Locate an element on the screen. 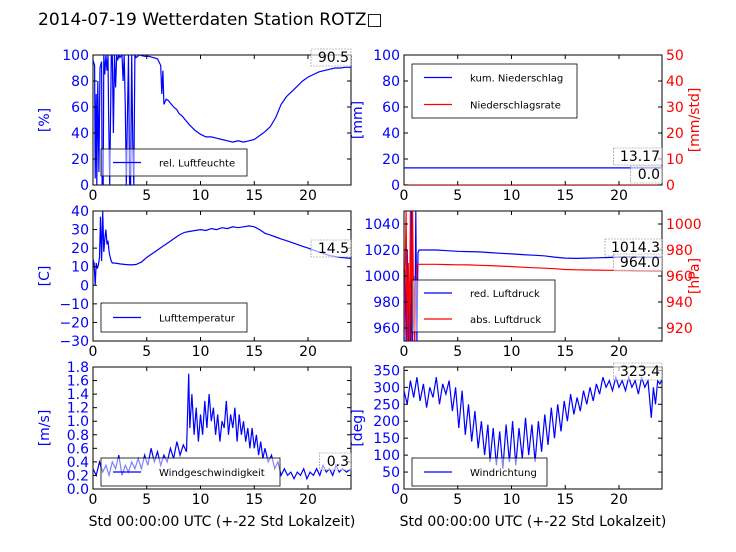  y-tick-label: −30 is located at coordinates (74, 342).